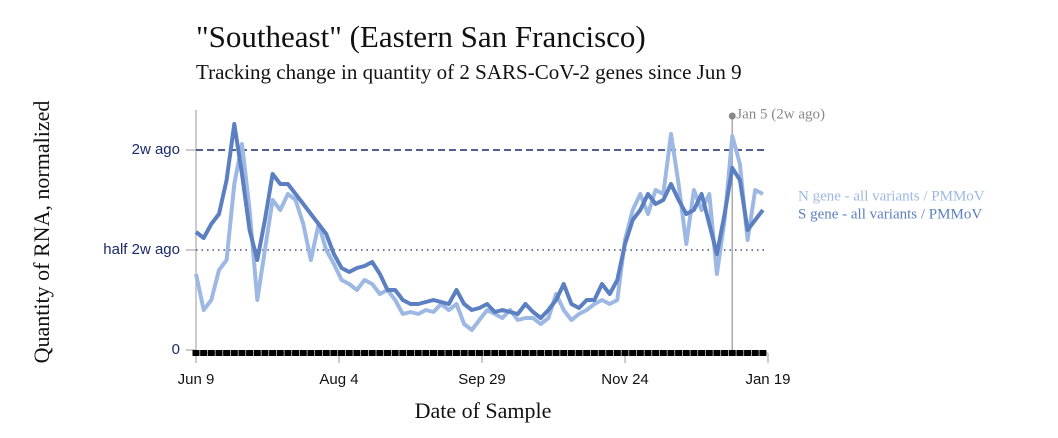 The width and height of the screenshot is (1058, 438). I want to click on y-tick-label: 2w ago, so click(156, 149).